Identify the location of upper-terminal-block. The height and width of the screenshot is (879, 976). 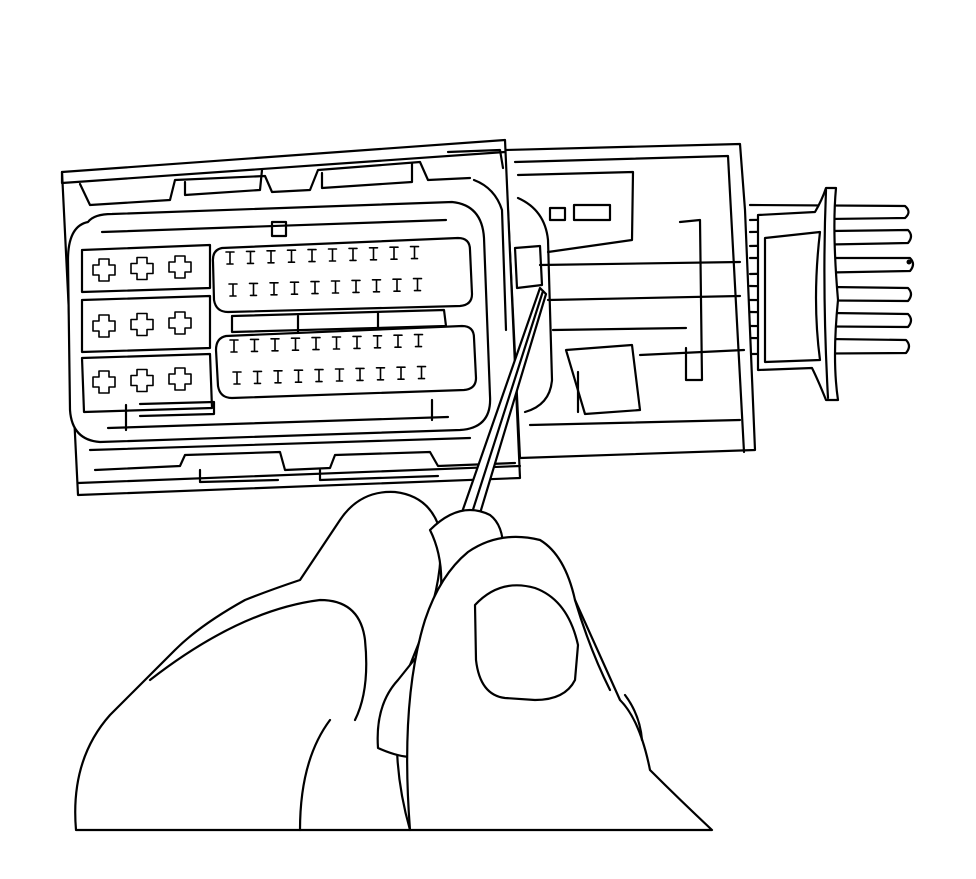
(342, 275).